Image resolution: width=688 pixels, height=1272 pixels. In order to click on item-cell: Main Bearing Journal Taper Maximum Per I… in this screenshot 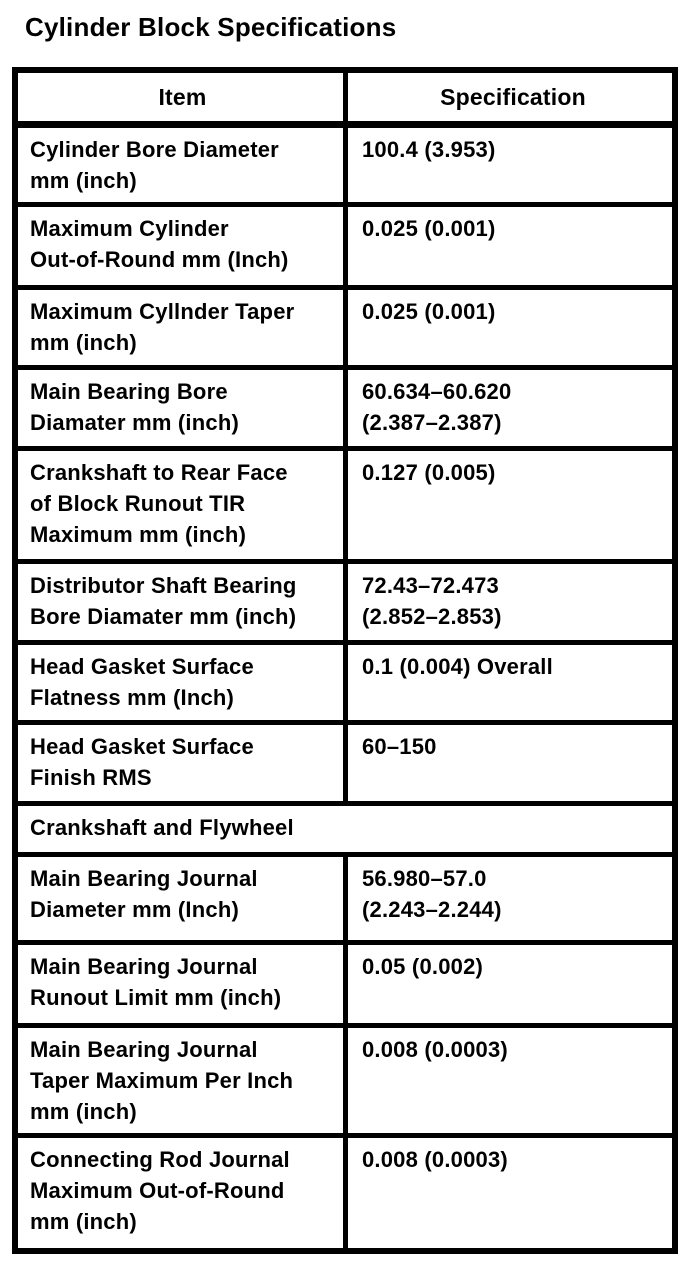, I will do `click(183, 1080)`.